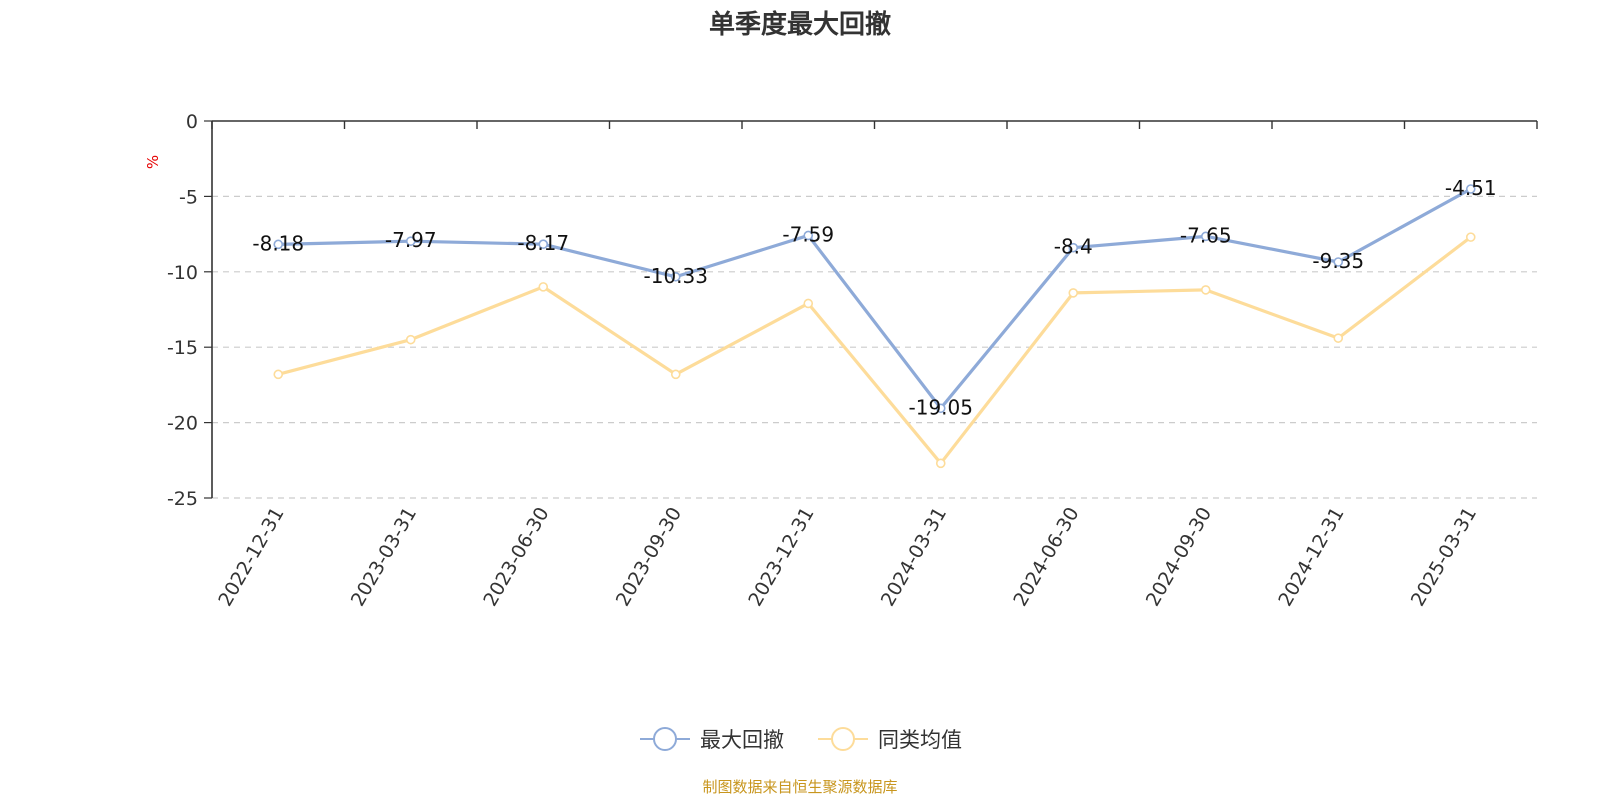 Image resolution: width=1600 pixels, height=800 pixels. What do you see at coordinates (384, 557) in the screenshot?
I see `x-tick-label: 2023-03-31` at bounding box center [384, 557].